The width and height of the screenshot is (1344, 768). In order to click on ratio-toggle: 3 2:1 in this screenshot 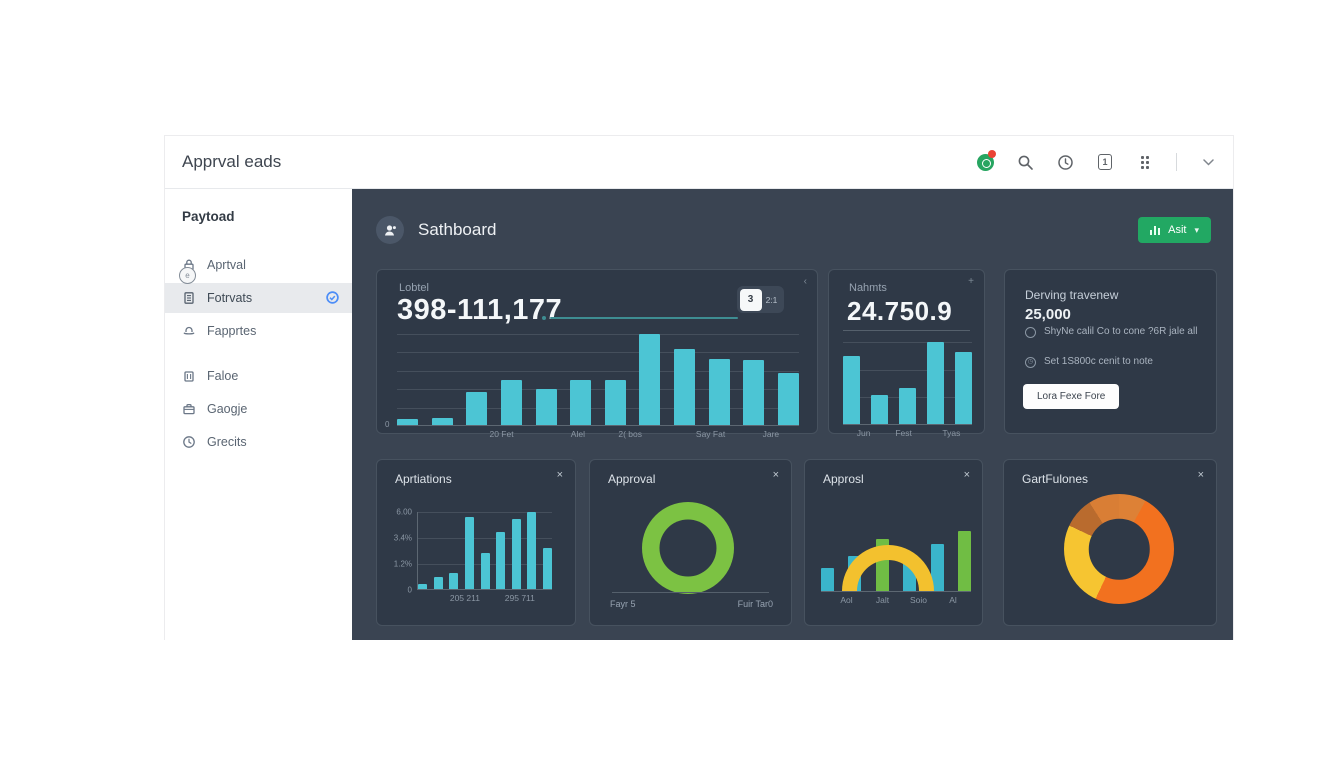, I will do `click(760, 299)`.